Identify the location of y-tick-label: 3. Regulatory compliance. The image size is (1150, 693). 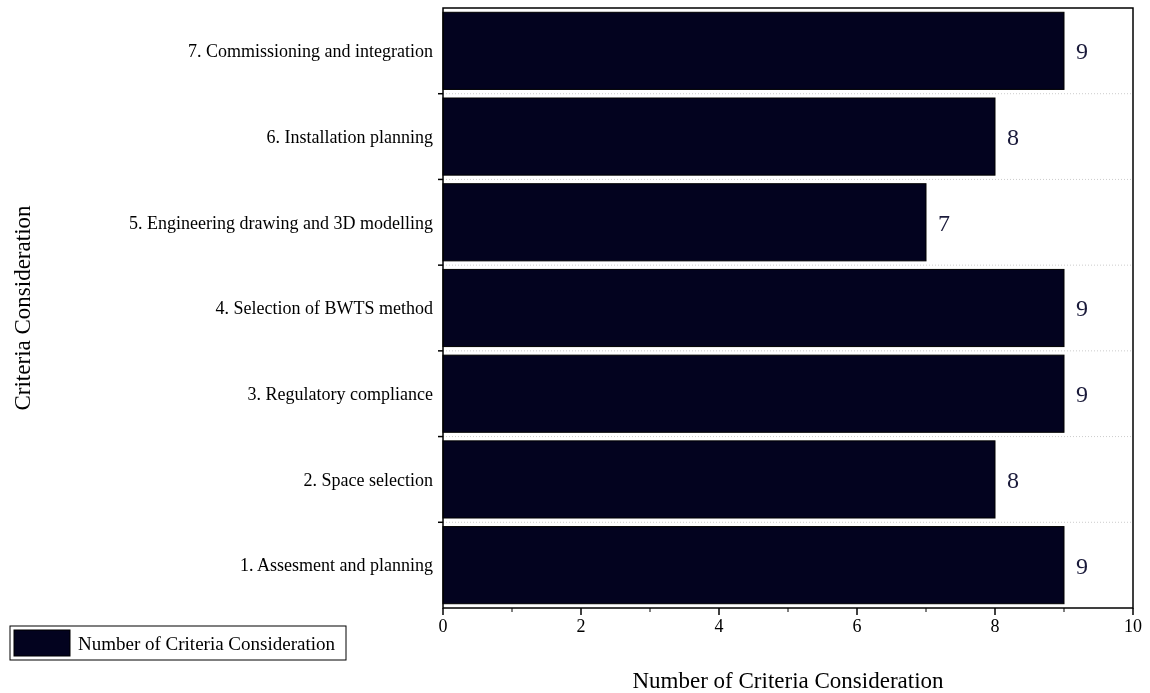
(340, 394).